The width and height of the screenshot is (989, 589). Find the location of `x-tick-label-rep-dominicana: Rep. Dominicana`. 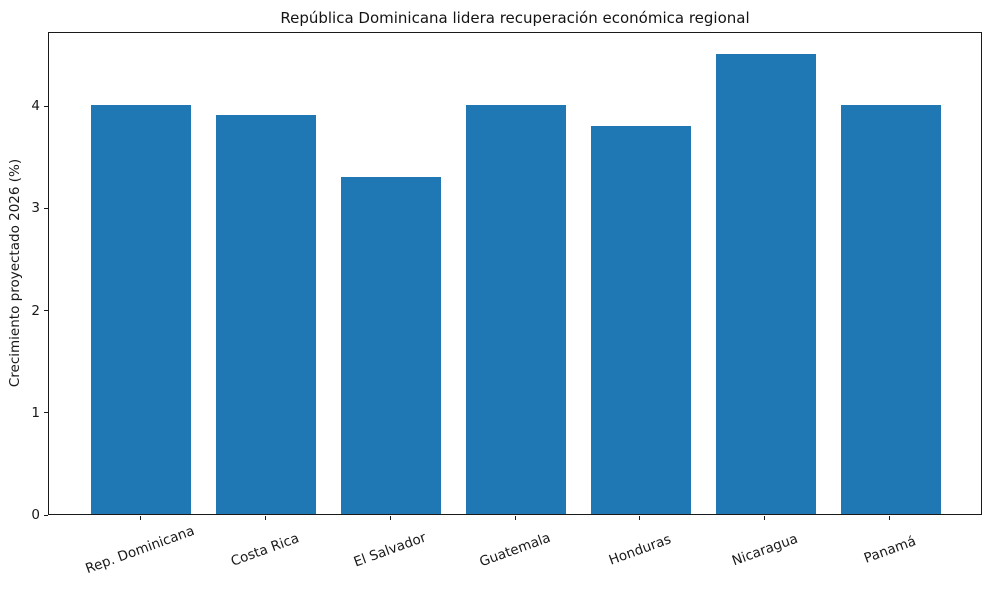

x-tick-label-rep-dominicana: Rep. Dominicana is located at coordinates (140, 550).